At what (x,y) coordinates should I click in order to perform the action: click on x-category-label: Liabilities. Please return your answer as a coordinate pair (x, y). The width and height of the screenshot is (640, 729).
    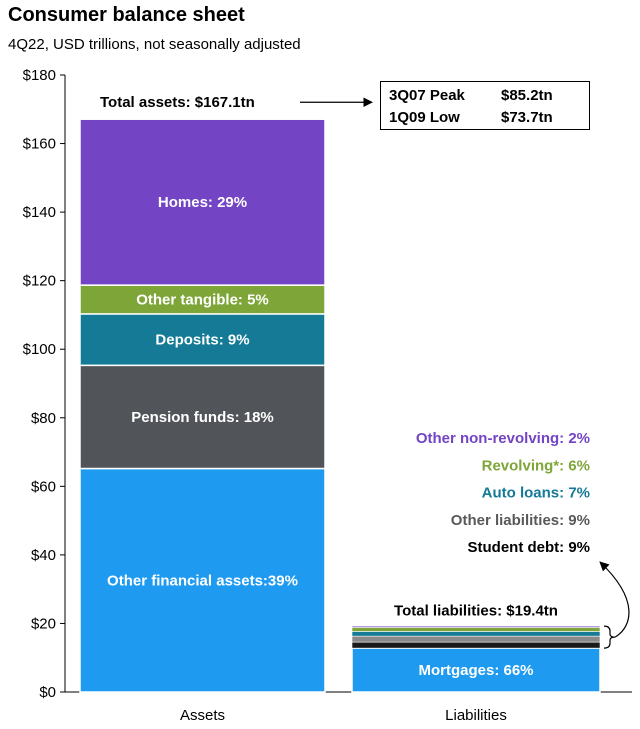
    Looking at the image, I should click on (476, 715).